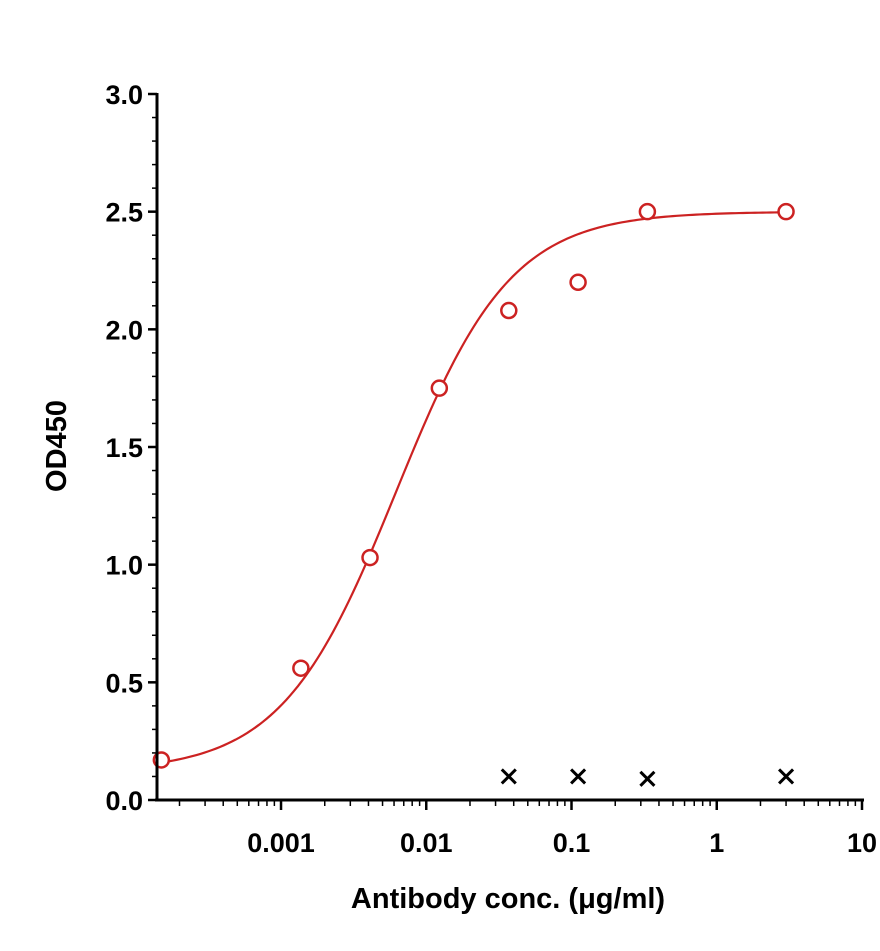 The image size is (880, 951). I want to click on x-tick-label: 0.1, so click(572, 843).